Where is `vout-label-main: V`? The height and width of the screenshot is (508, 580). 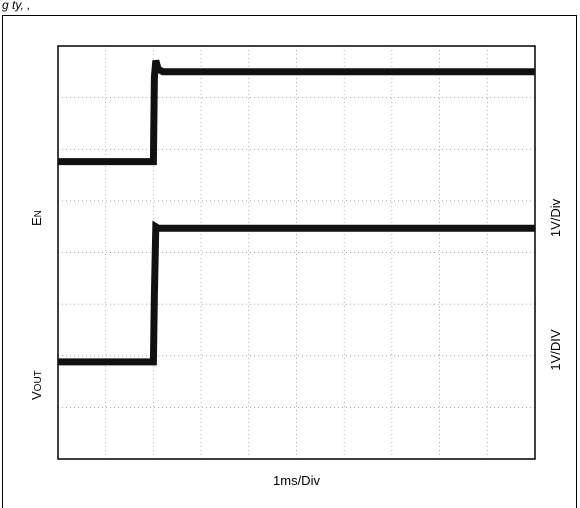 vout-label-main: V is located at coordinates (36, 395).